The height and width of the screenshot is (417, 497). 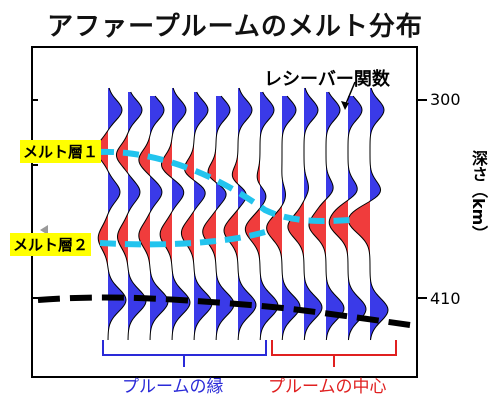 I want to click on center-bracket, so click(x=334, y=348).